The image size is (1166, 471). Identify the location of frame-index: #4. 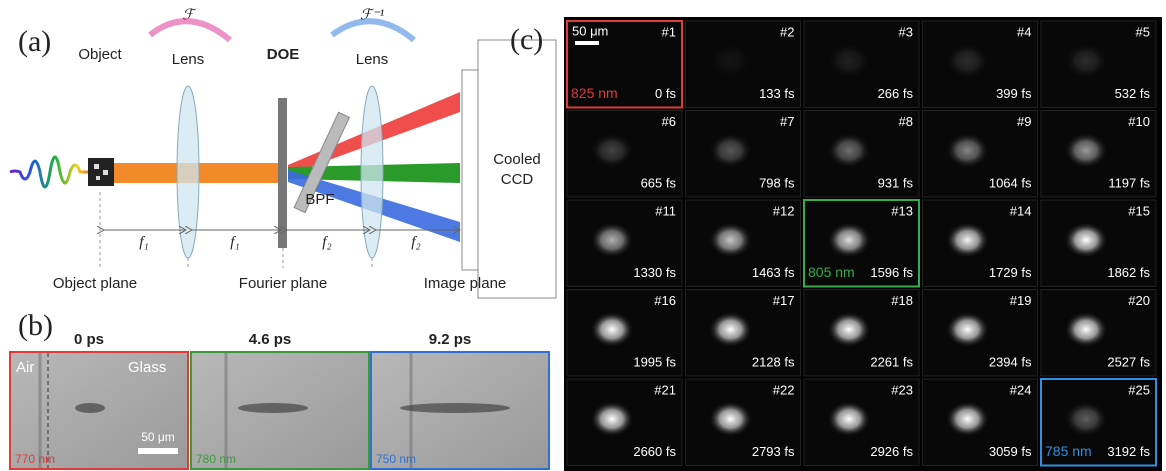
(1024, 31).